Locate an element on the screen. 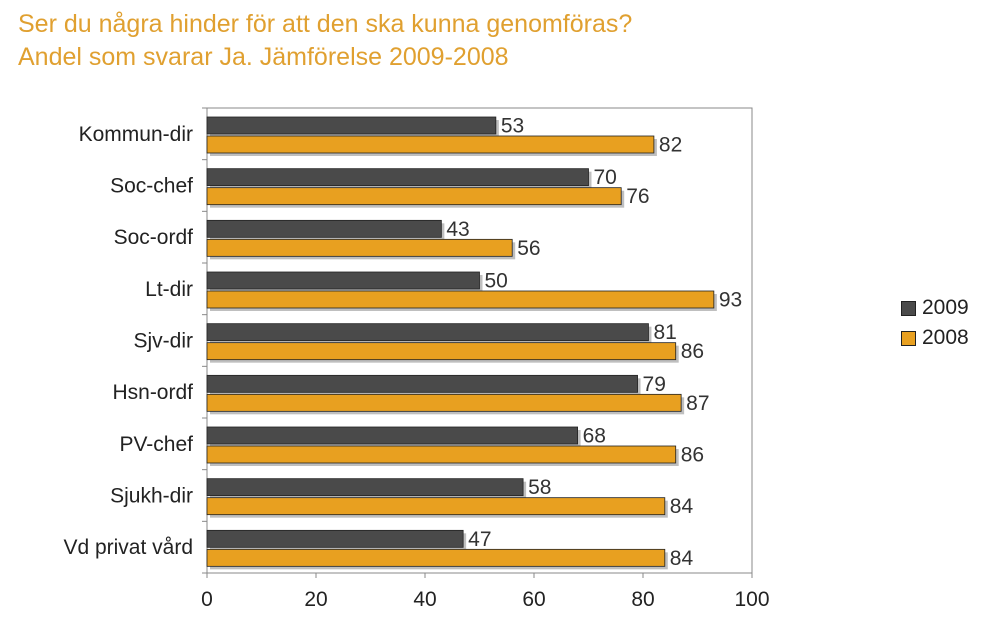 The image size is (983, 638). data-label: 50 is located at coordinates (496, 281).